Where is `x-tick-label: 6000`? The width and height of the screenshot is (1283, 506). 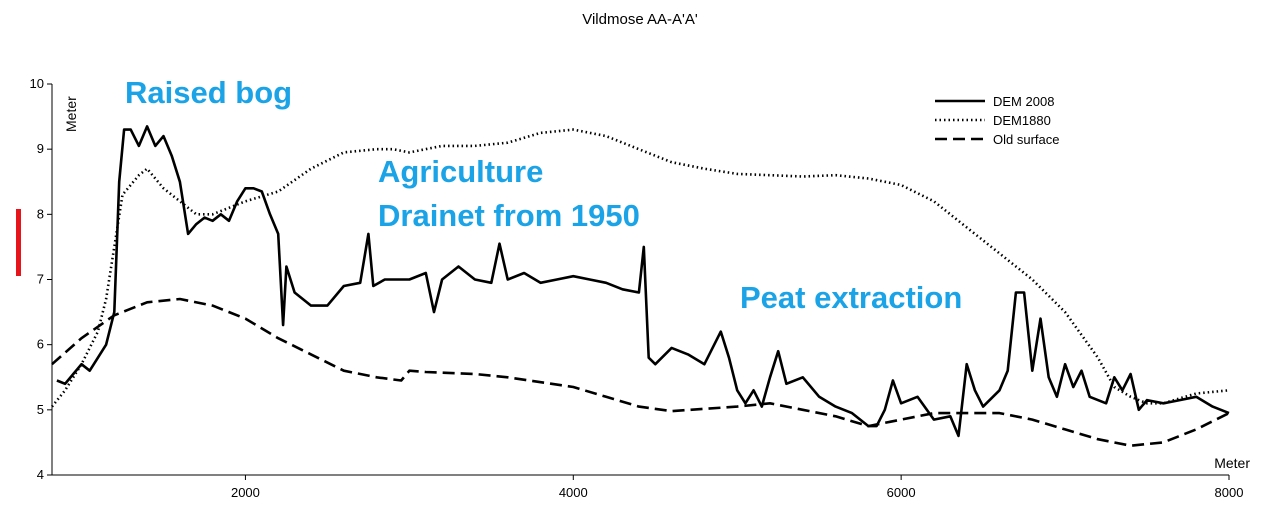
x-tick-label: 6000 is located at coordinates (901, 492).